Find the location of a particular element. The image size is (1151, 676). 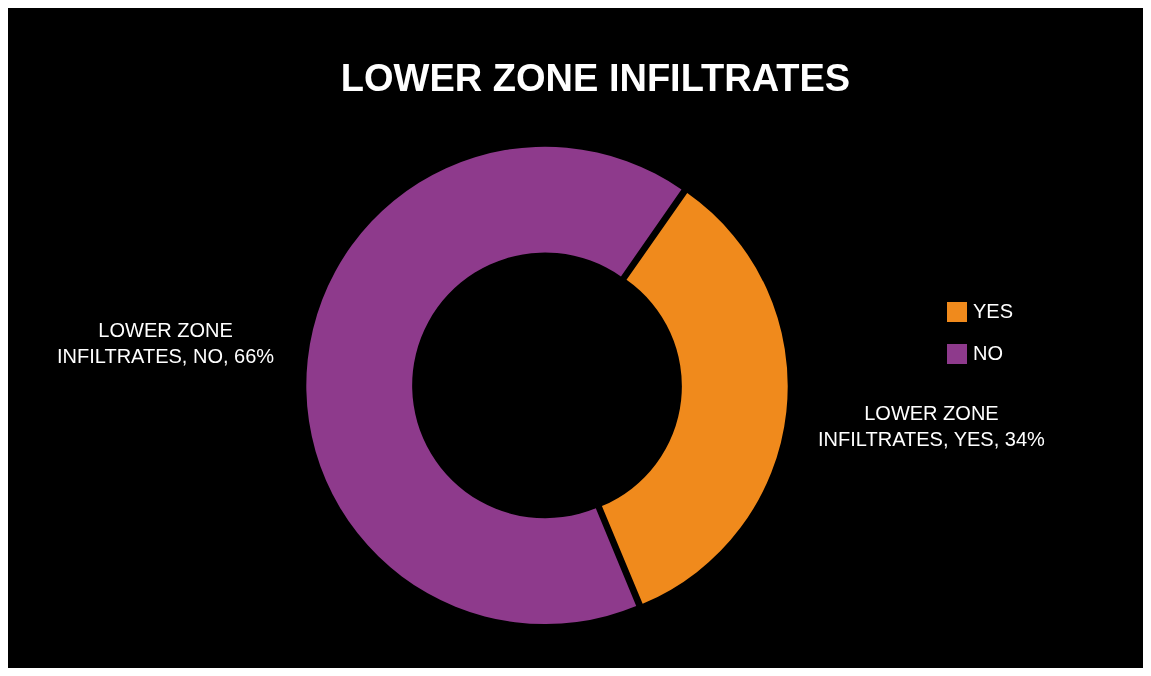

data-label: LOWER ZONE INFILTRATES, YES, 34% is located at coordinates (932, 425).